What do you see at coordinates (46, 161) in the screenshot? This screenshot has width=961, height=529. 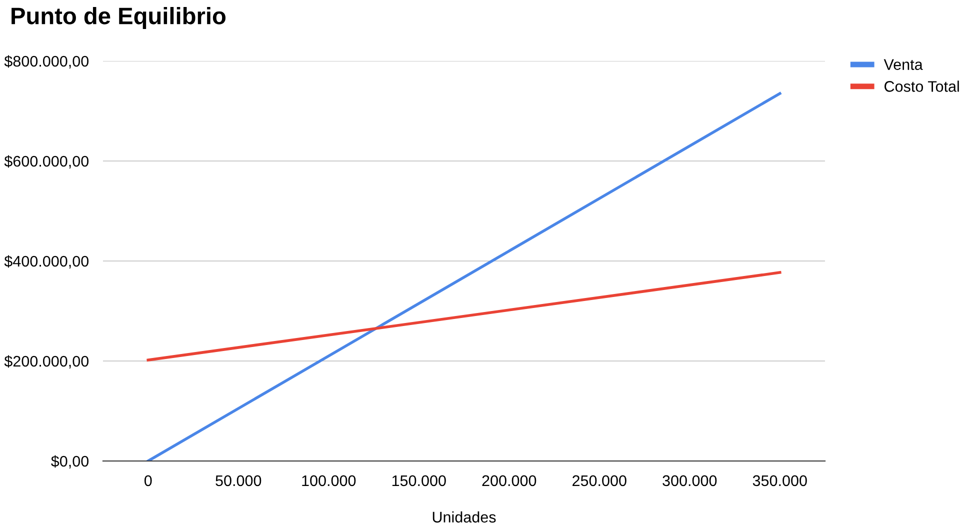 I see `y-tick-label: $600.000,00` at bounding box center [46, 161].